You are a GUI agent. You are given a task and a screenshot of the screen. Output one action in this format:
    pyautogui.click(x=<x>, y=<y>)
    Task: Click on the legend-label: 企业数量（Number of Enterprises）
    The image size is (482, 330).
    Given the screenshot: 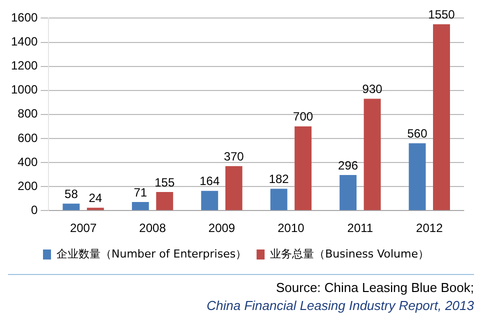 What is the action you would take?
    pyautogui.click(x=151, y=253)
    